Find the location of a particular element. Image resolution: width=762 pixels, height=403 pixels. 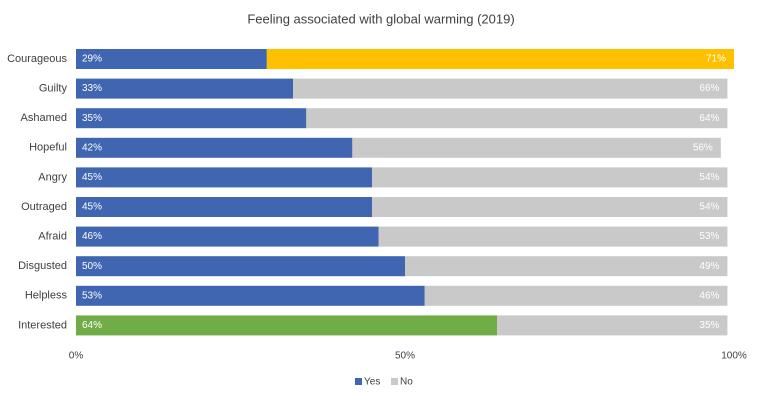

y-tick-label: Helpless is located at coordinates (46, 296).